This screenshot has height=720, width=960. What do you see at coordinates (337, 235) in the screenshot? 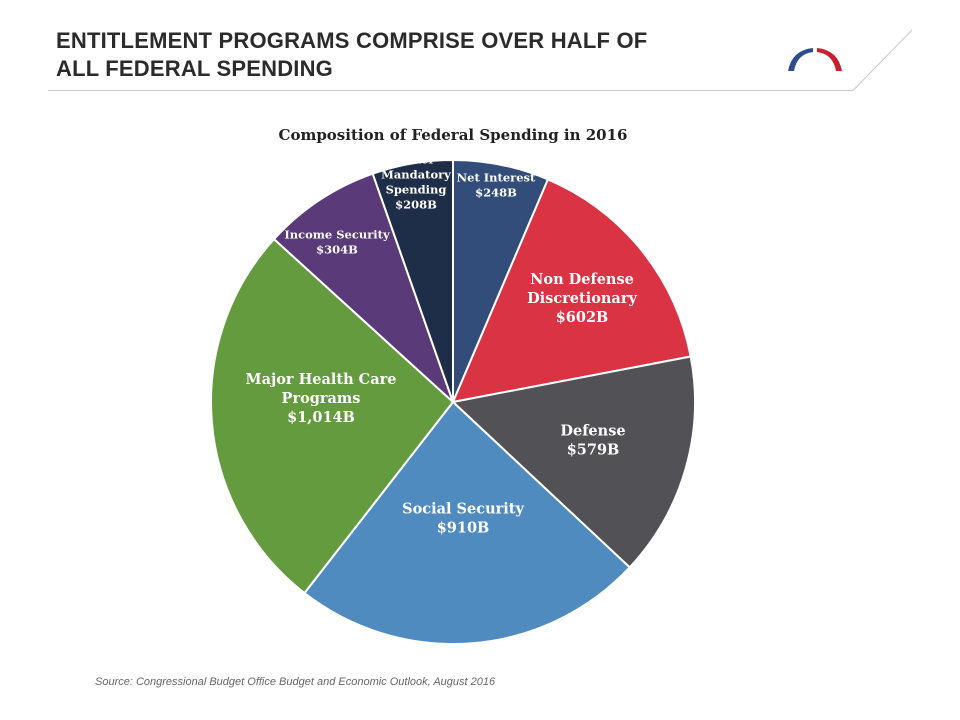
I see `slice-label-line: Income Security` at bounding box center [337, 235].